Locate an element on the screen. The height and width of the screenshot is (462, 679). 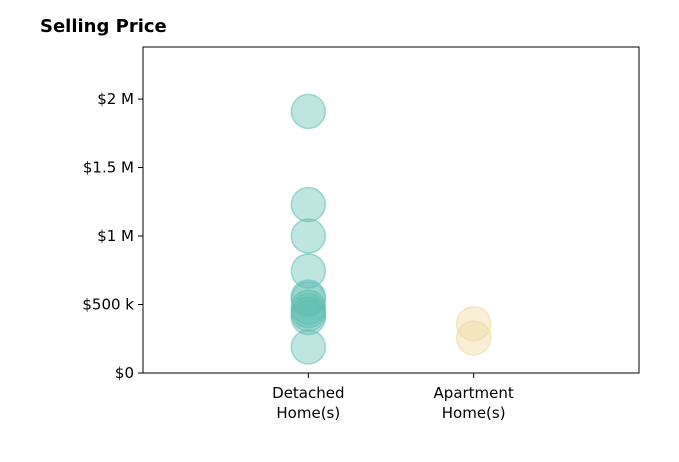
y-tick-label: $2 M is located at coordinates (115, 99).